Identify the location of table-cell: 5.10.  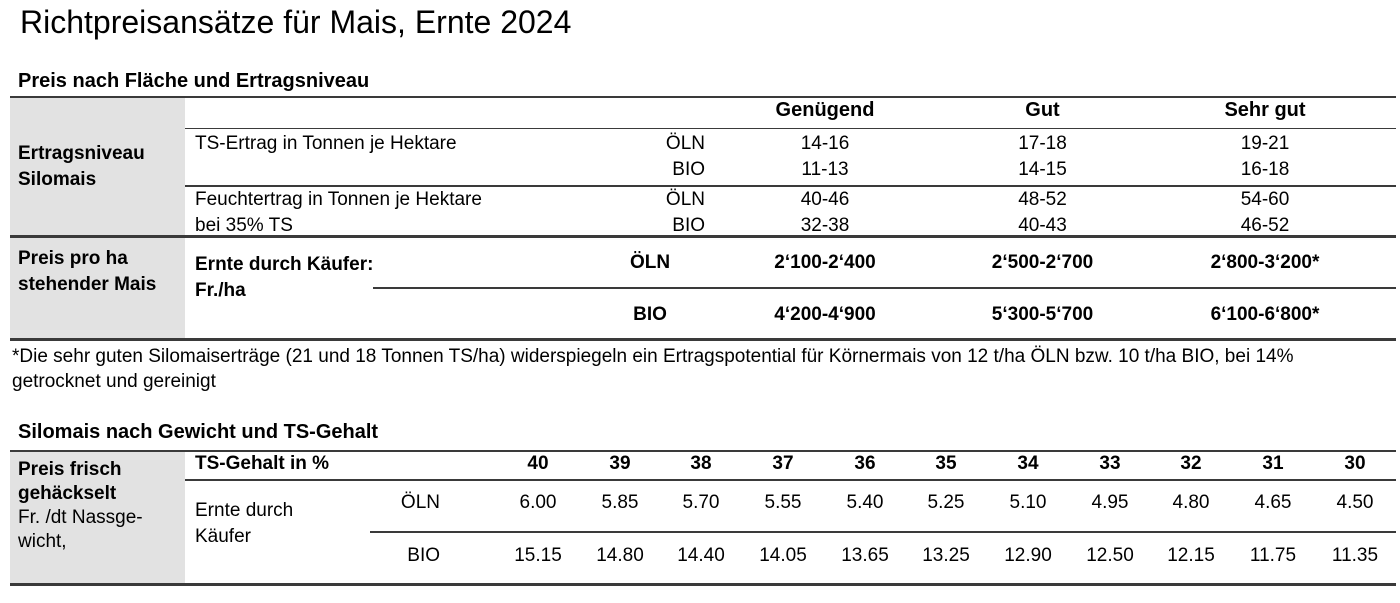
(1028, 502).